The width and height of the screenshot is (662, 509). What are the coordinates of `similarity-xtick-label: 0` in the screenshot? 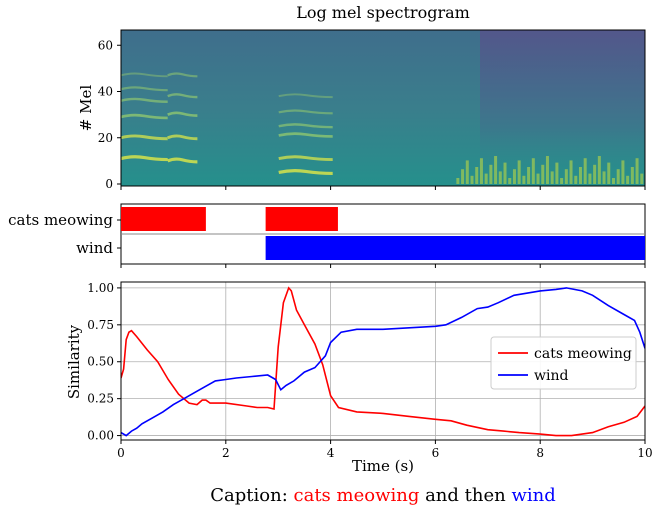 It's located at (121, 453).